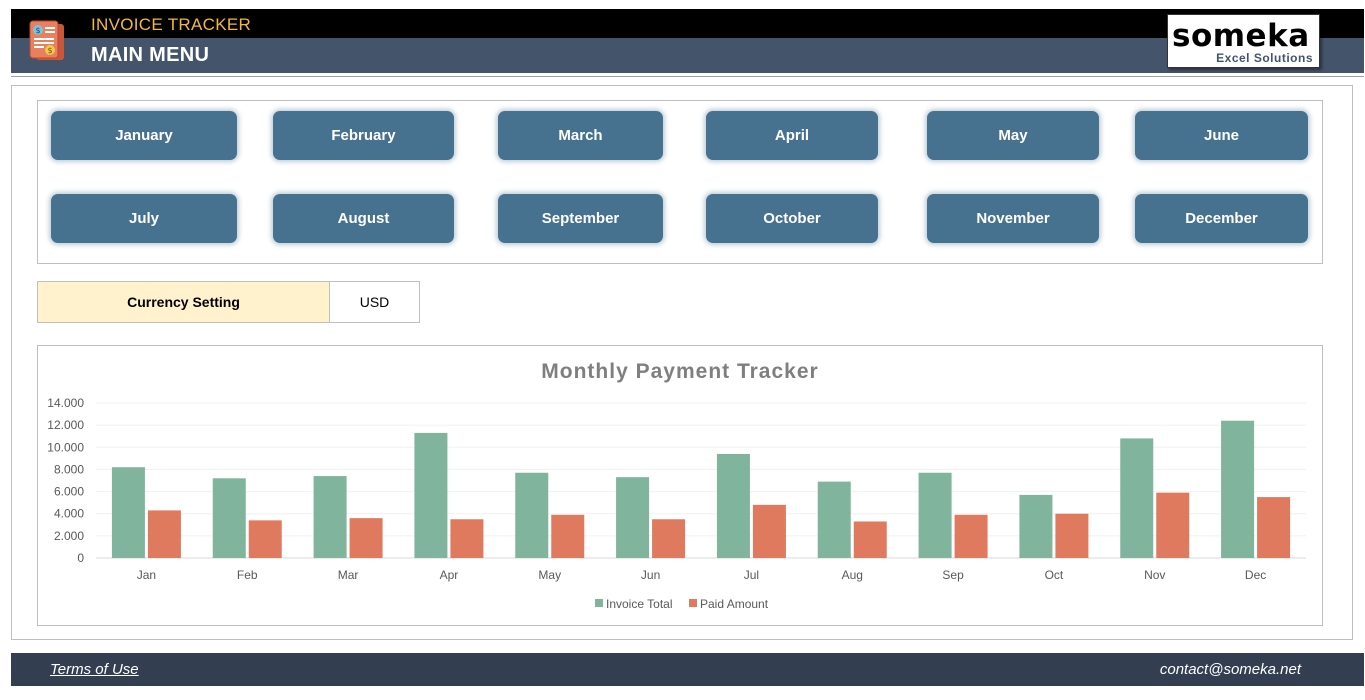  I want to click on month-button-february: February, so click(363, 135).